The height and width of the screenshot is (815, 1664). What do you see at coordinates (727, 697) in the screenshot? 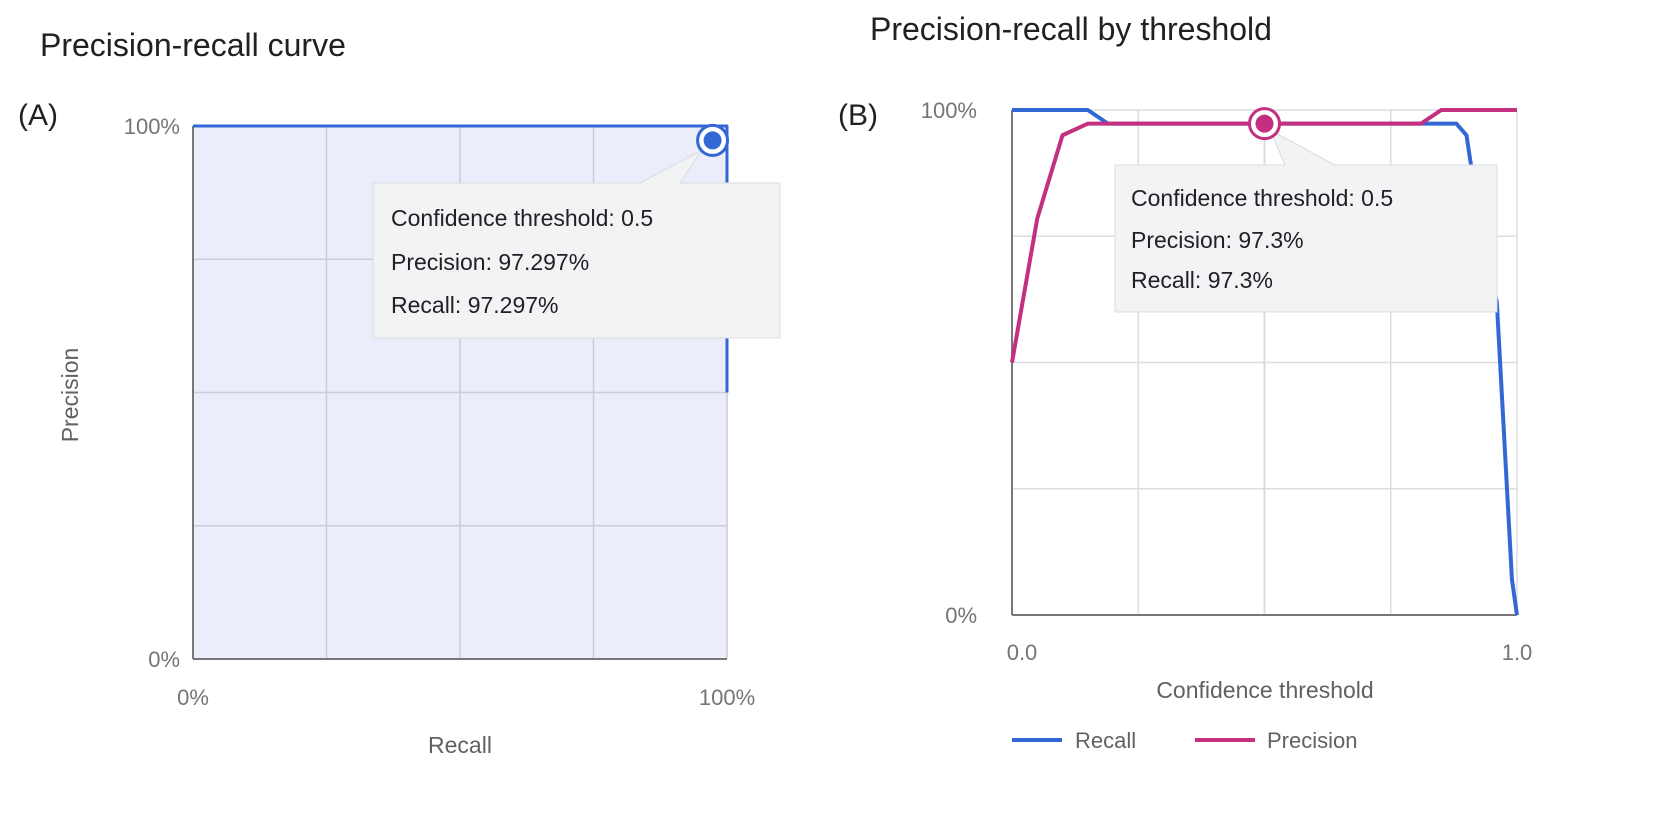
I see `x-tick-100: 100%` at bounding box center [727, 697].